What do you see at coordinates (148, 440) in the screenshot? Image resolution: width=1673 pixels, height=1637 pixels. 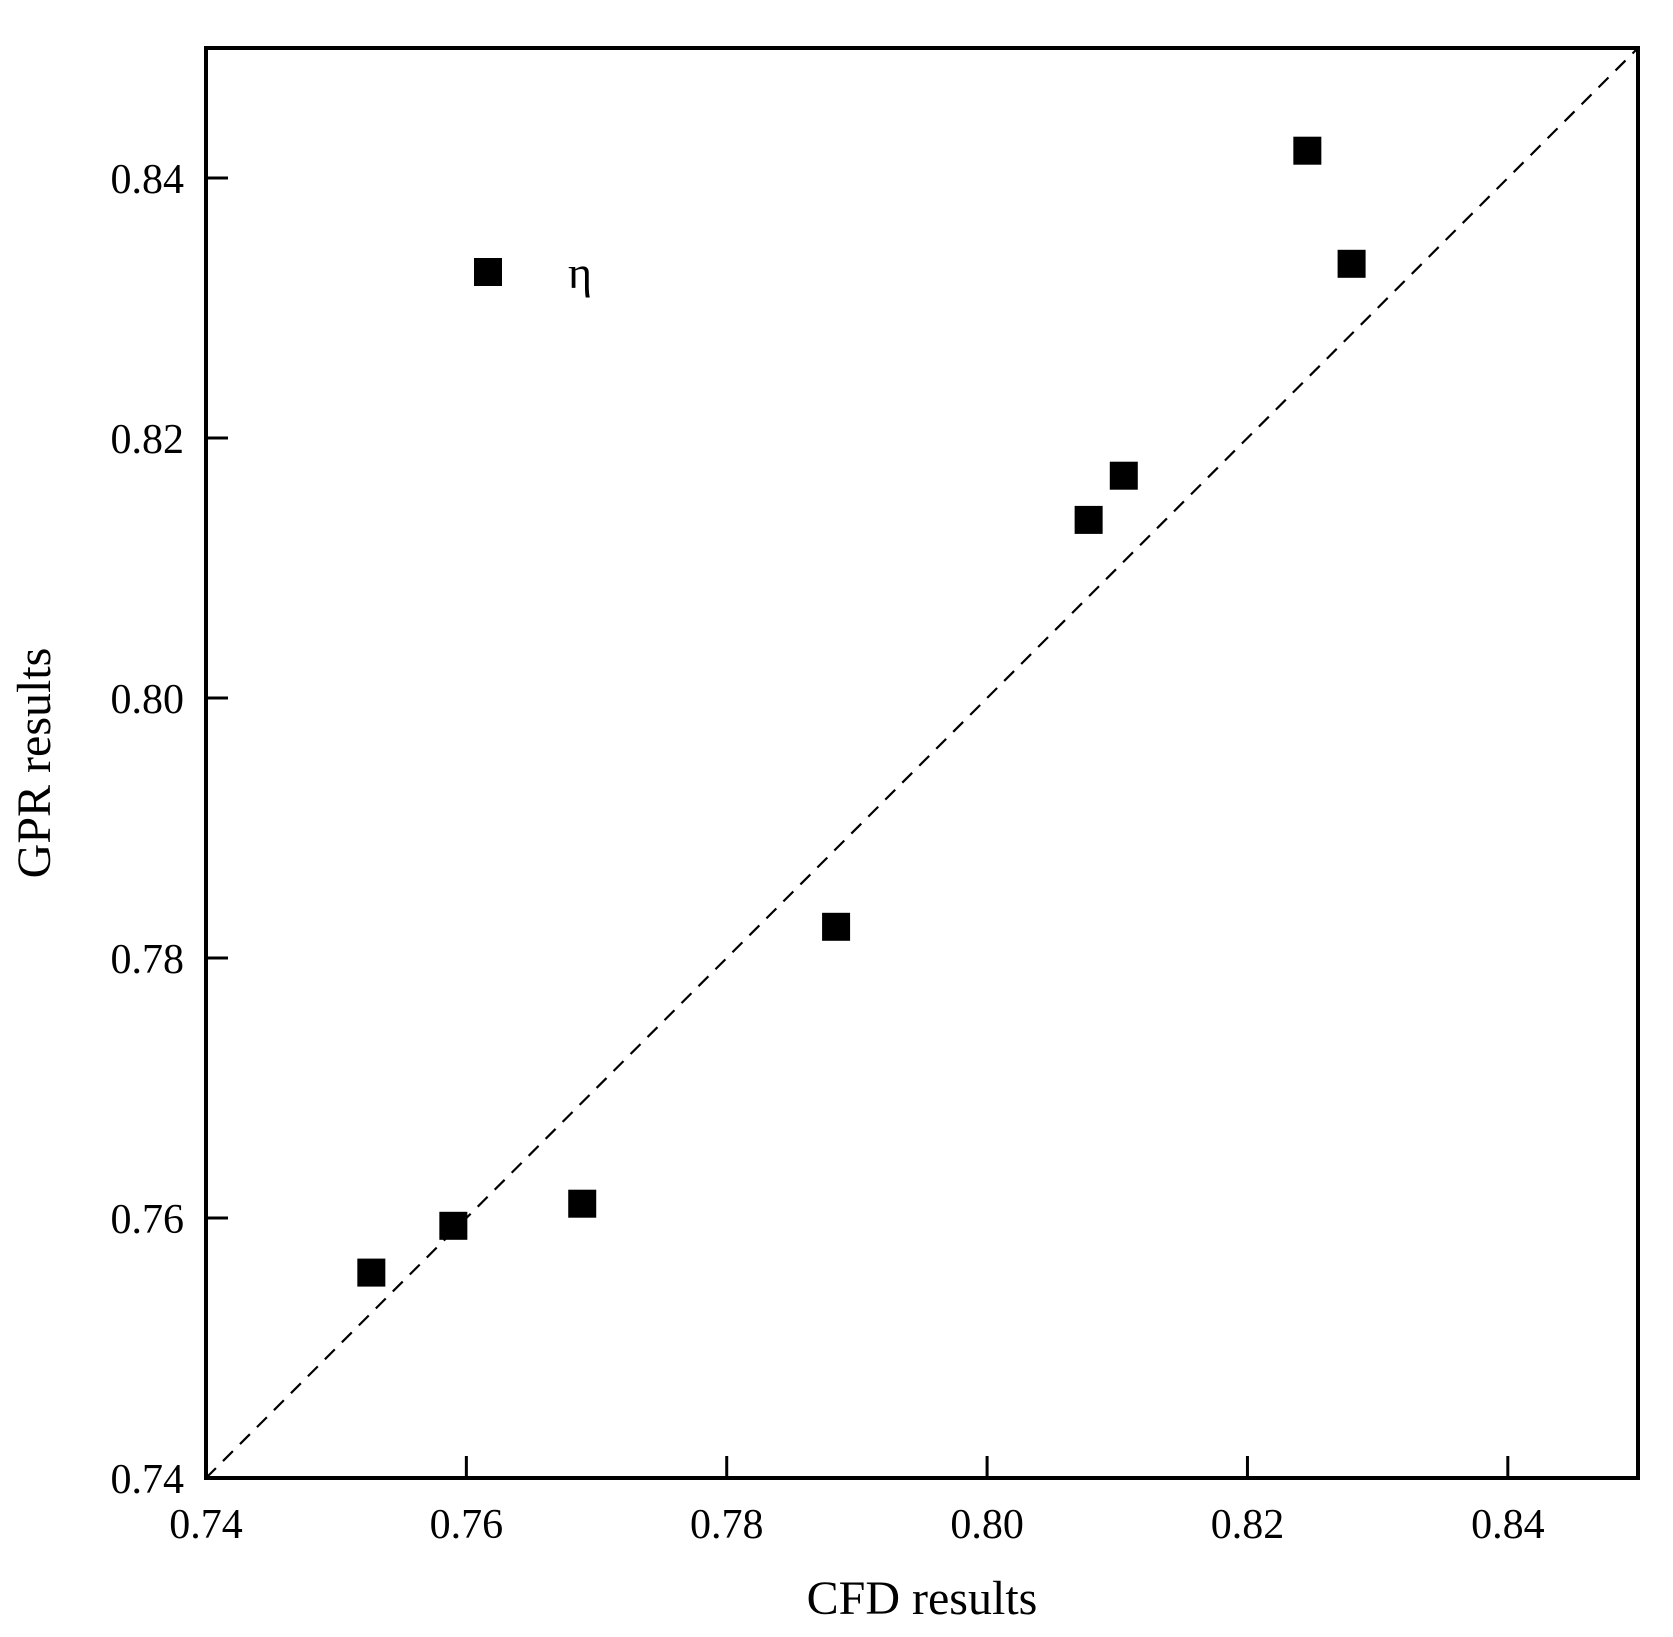 I see `y-tick-label: 0.82` at bounding box center [148, 440].